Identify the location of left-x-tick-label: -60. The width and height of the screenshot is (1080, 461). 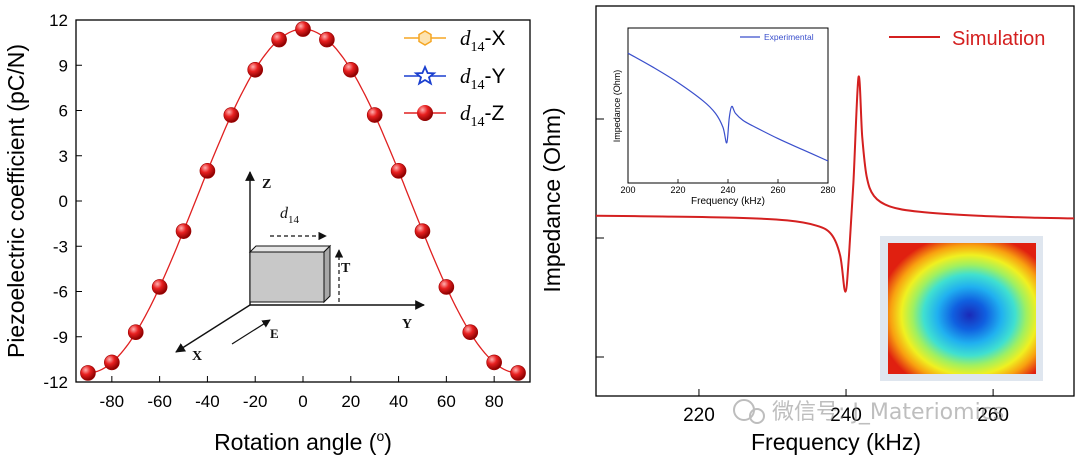
(159, 401).